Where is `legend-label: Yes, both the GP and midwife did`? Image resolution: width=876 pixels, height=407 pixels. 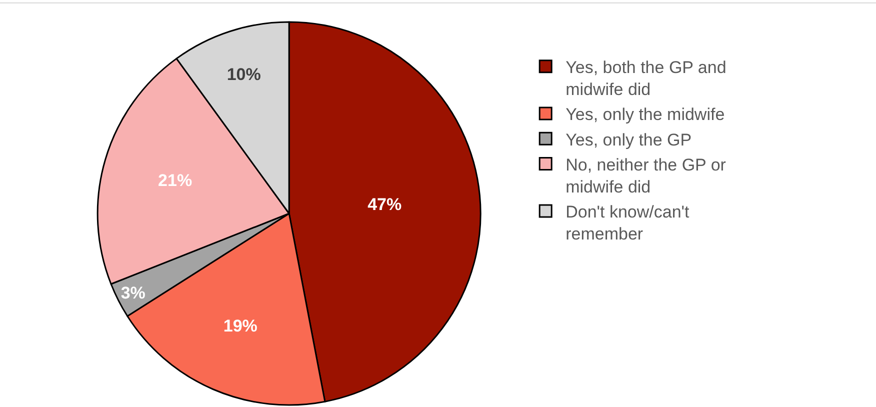 legend-label: Yes, both the GP and midwife did is located at coordinates (646, 79).